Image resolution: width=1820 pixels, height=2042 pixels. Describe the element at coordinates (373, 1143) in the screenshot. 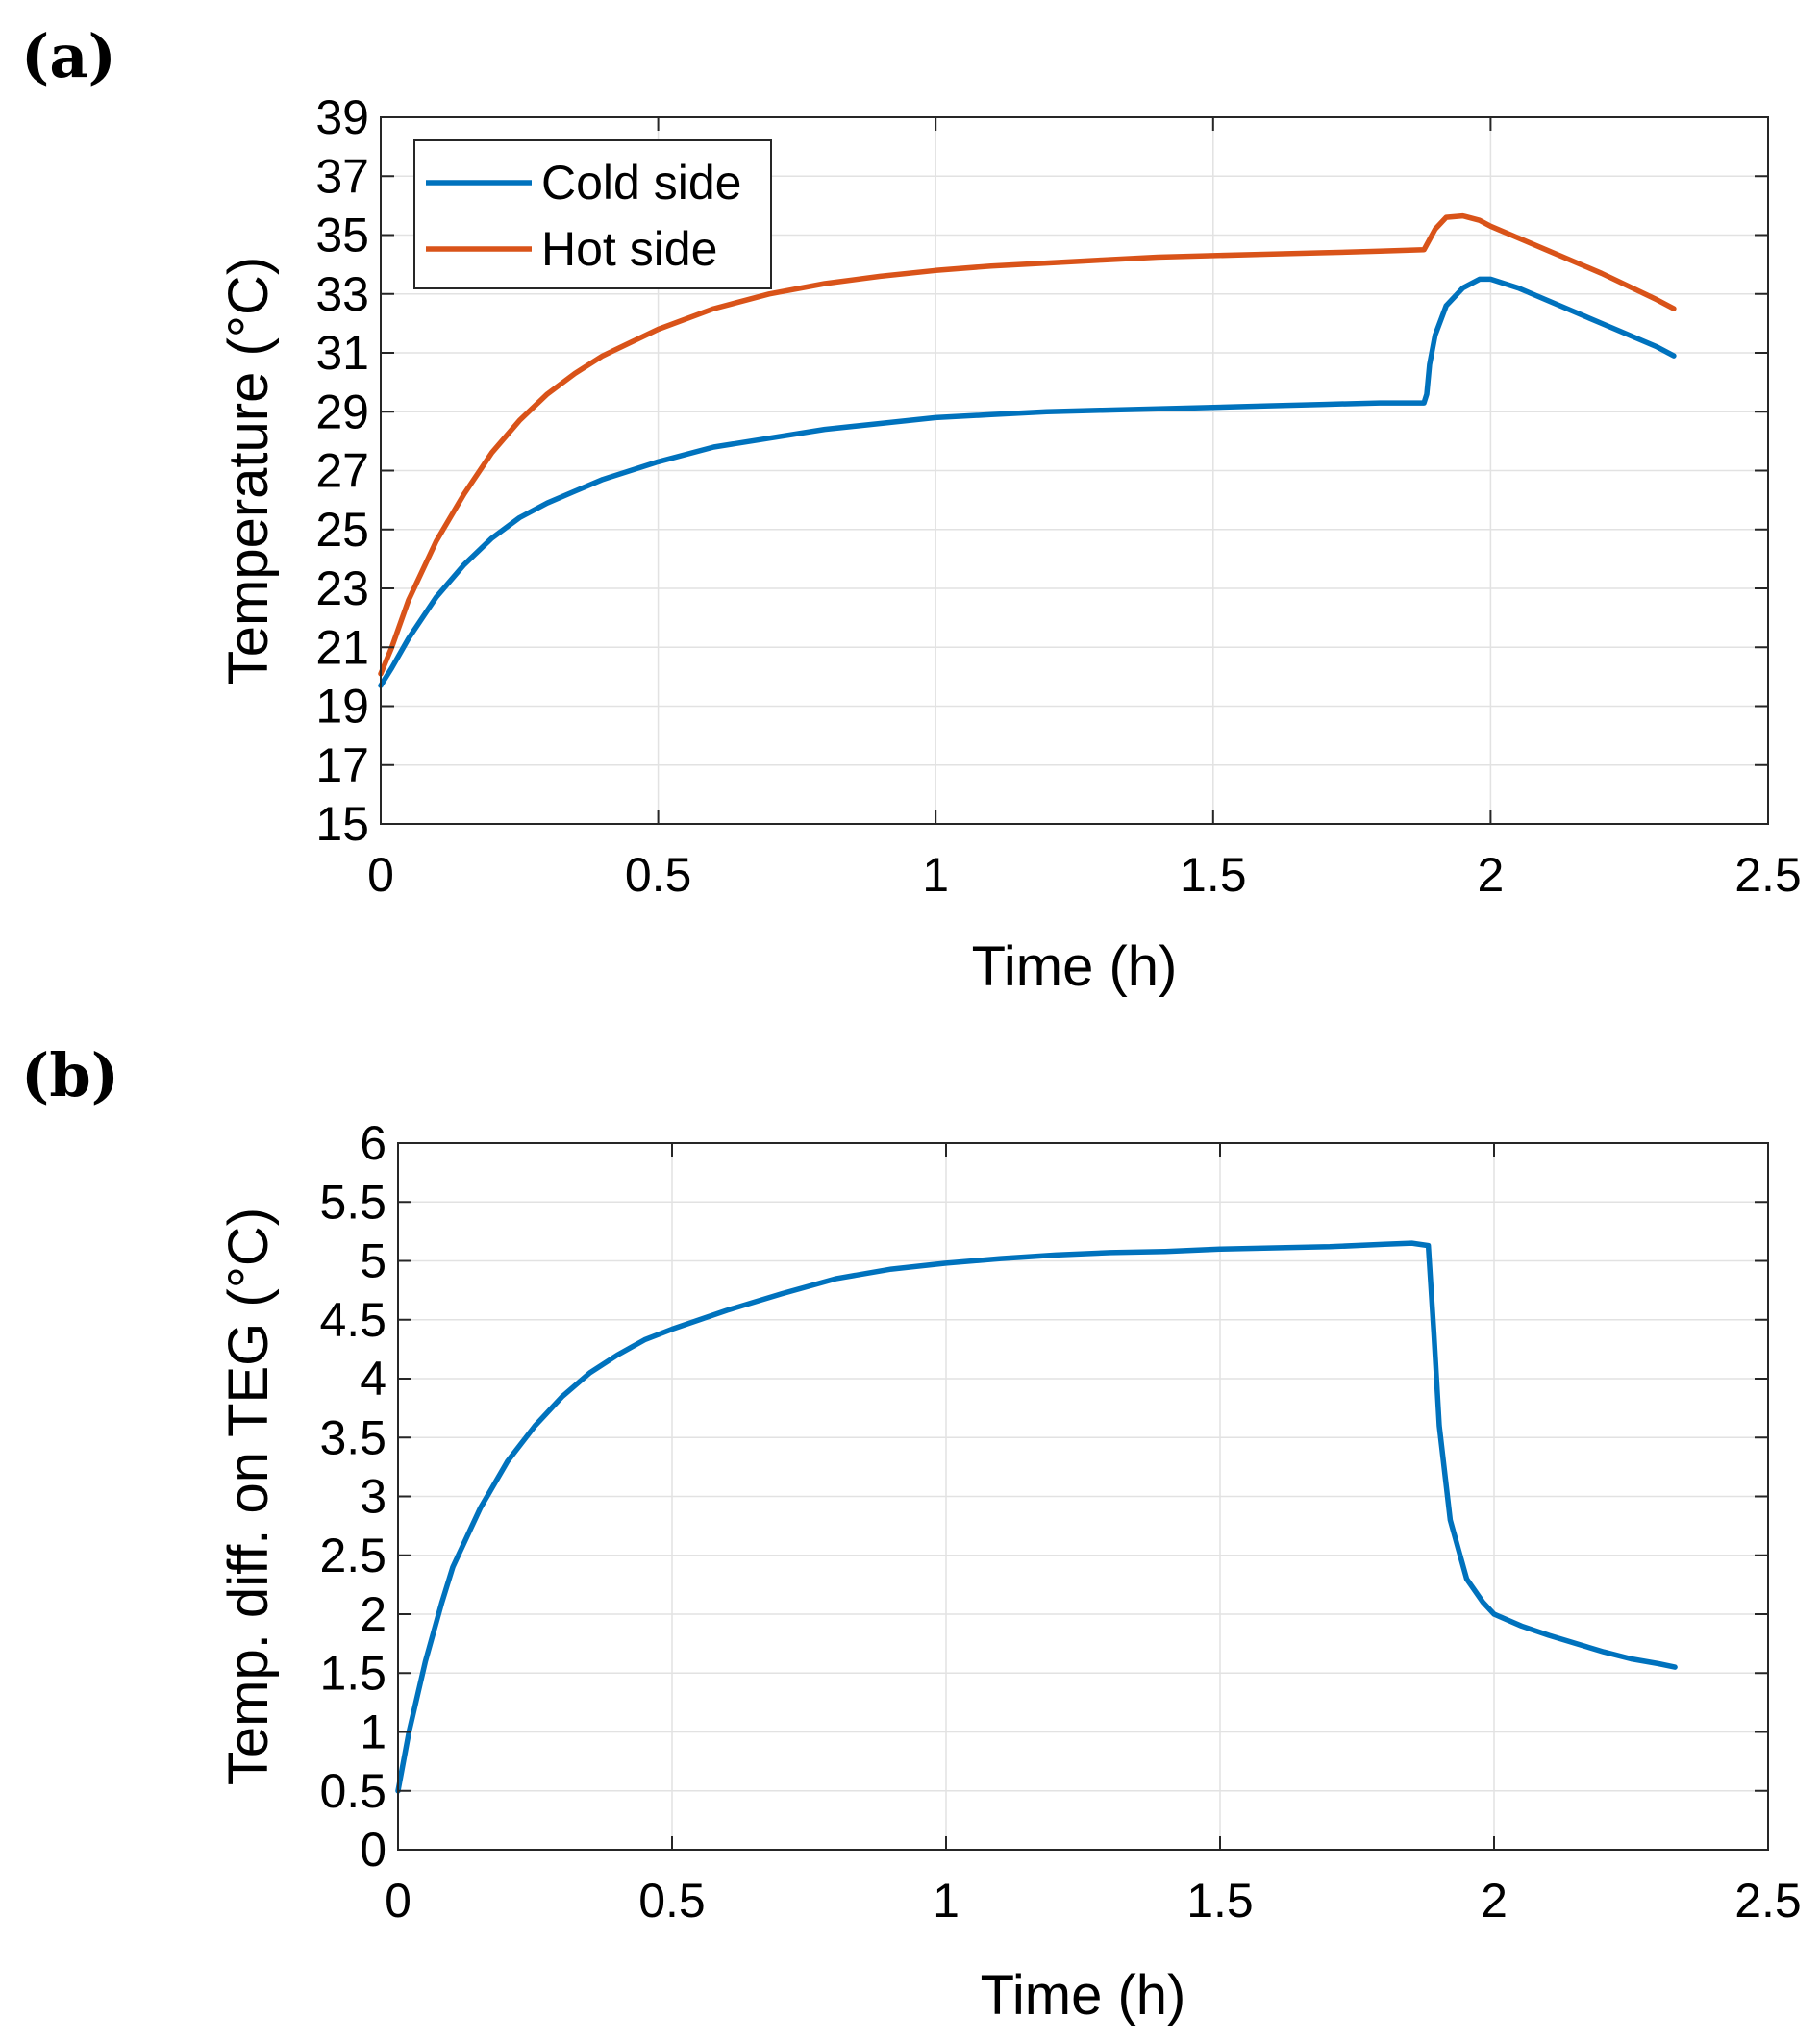

I see `y-tick-label: 6` at that location.